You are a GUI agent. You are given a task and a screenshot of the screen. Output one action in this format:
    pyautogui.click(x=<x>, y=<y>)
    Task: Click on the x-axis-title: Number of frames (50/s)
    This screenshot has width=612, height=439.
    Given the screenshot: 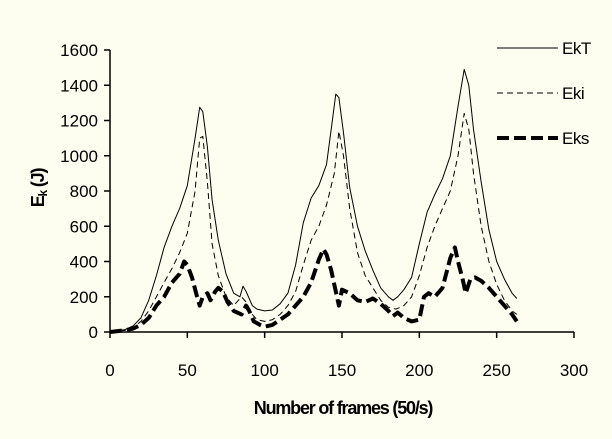 What is the action you would take?
    pyautogui.click(x=344, y=408)
    